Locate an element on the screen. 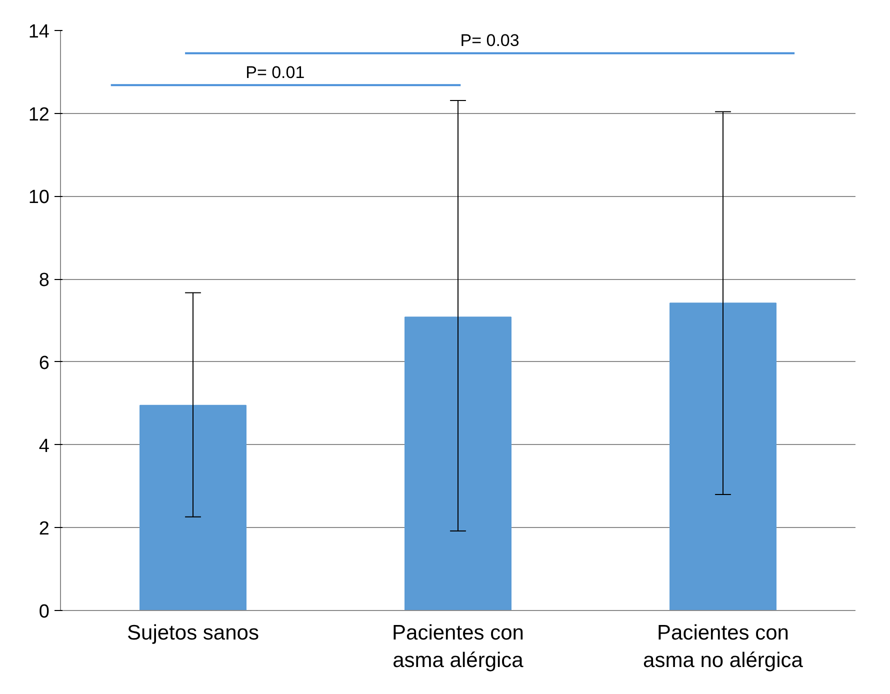  y-tick-label: 4 is located at coordinates (44, 446).